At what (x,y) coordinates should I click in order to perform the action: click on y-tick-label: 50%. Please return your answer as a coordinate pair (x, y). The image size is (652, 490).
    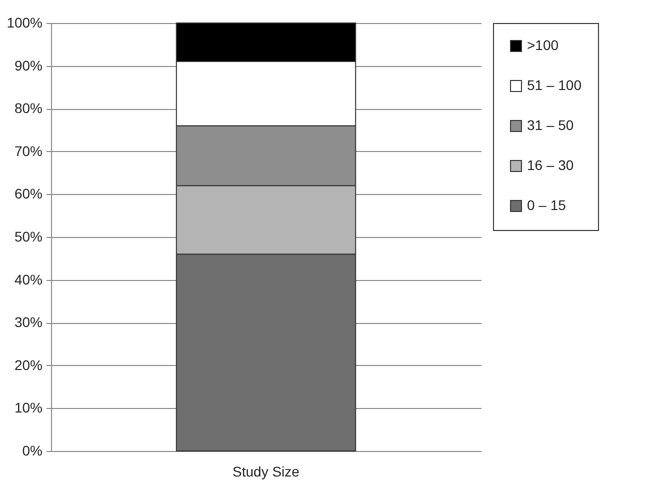
    Looking at the image, I should click on (28, 236).